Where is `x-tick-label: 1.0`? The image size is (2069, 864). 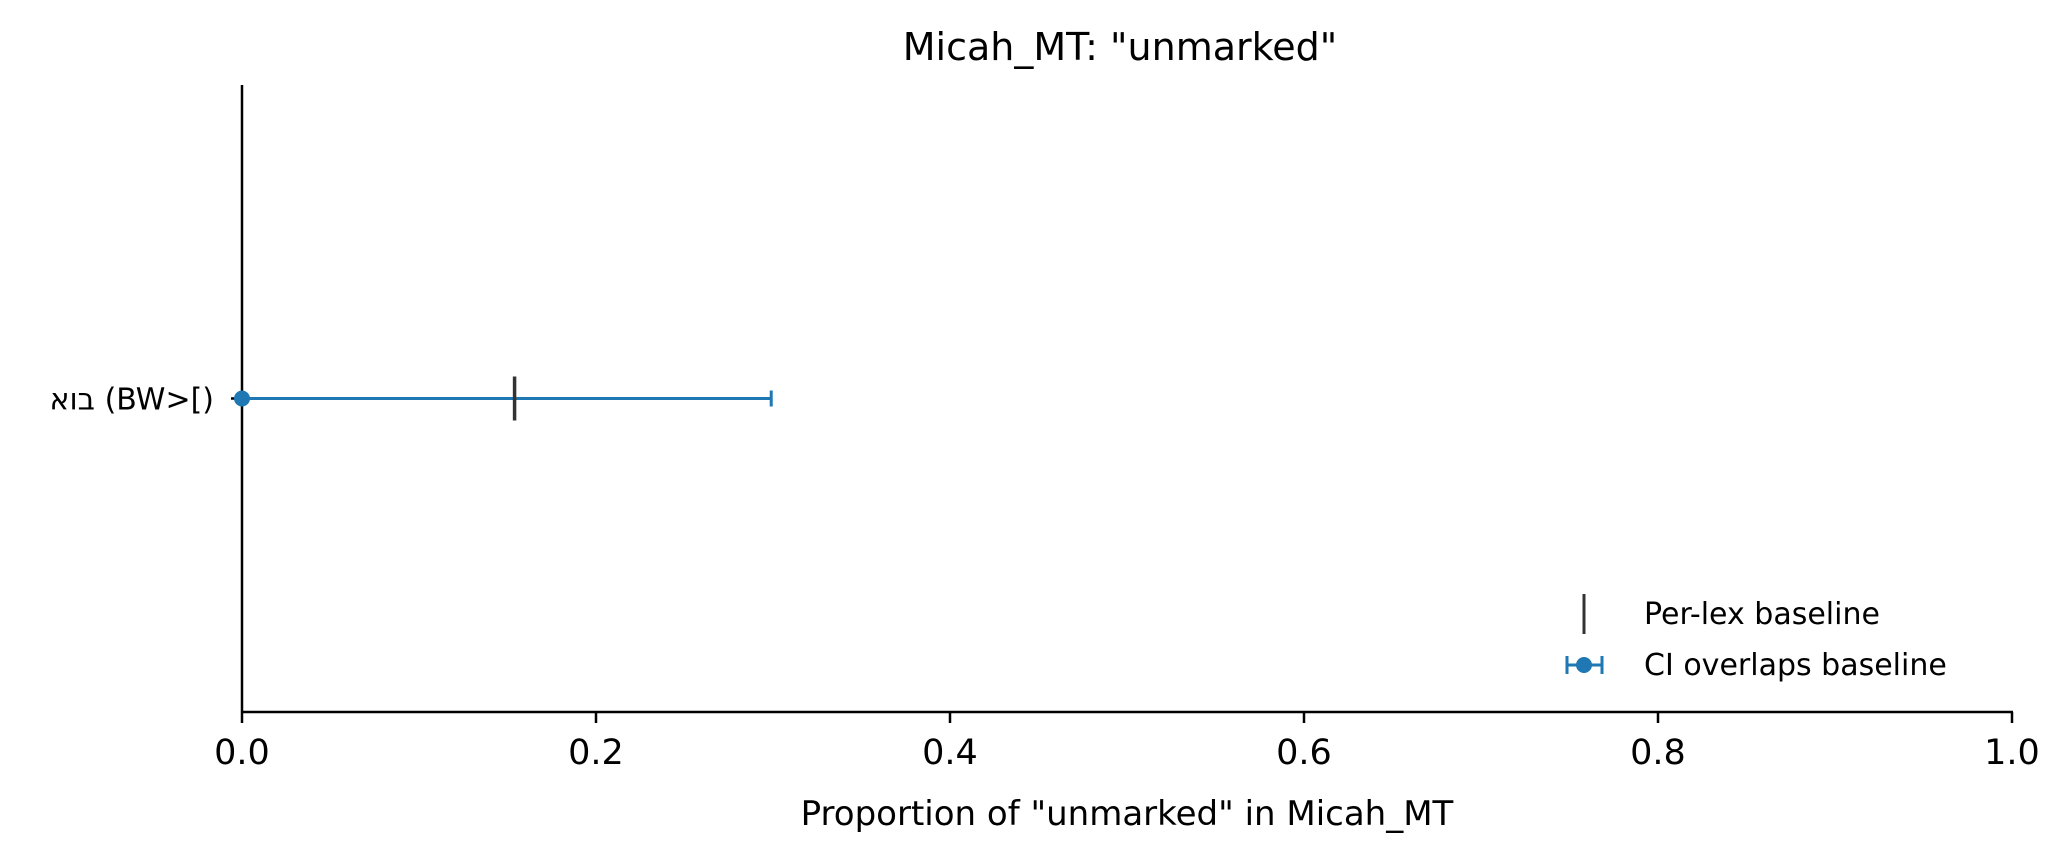 x-tick-label: 1.0 is located at coordinates (2012, 753).